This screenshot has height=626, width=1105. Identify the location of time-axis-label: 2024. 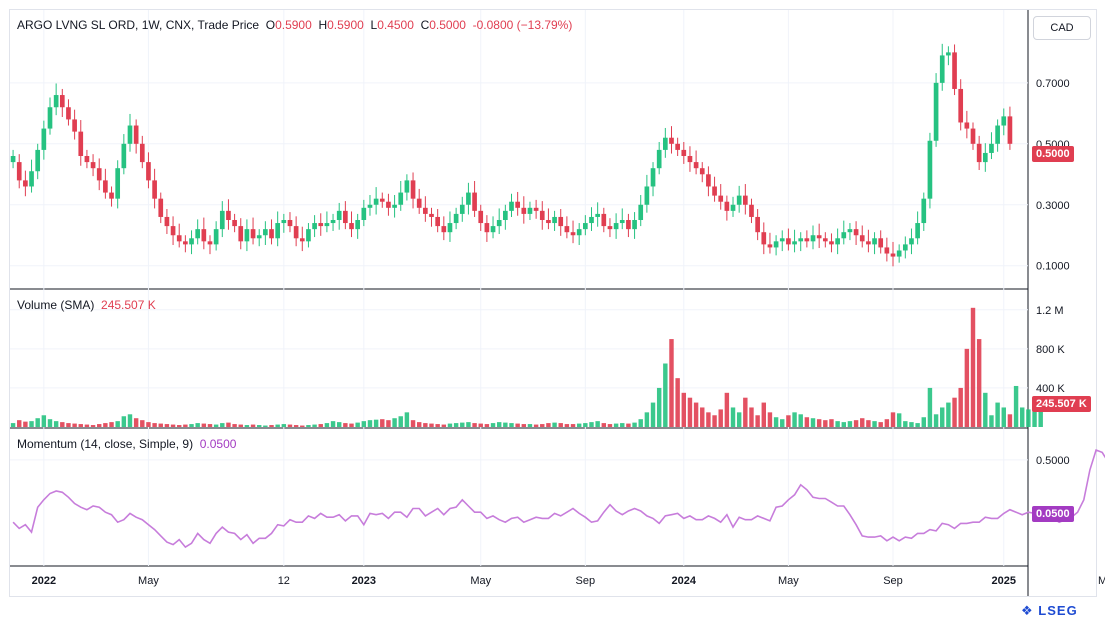
(684, 581).